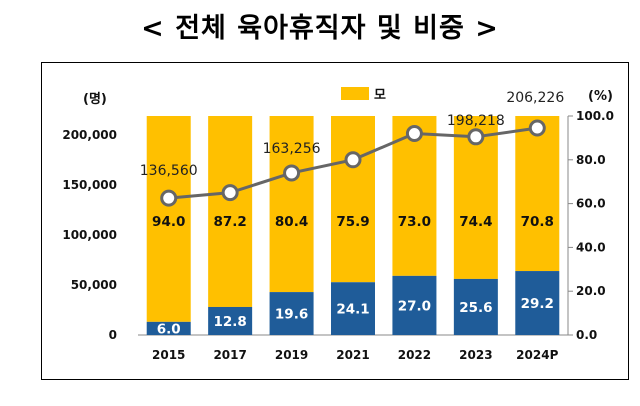 The height and width of the screenshot is (406, 640). What do you see at coordinates (475, 222) in the screenshot?
I see `mother-share-label: 74.4` at bounding box center [475, 222].